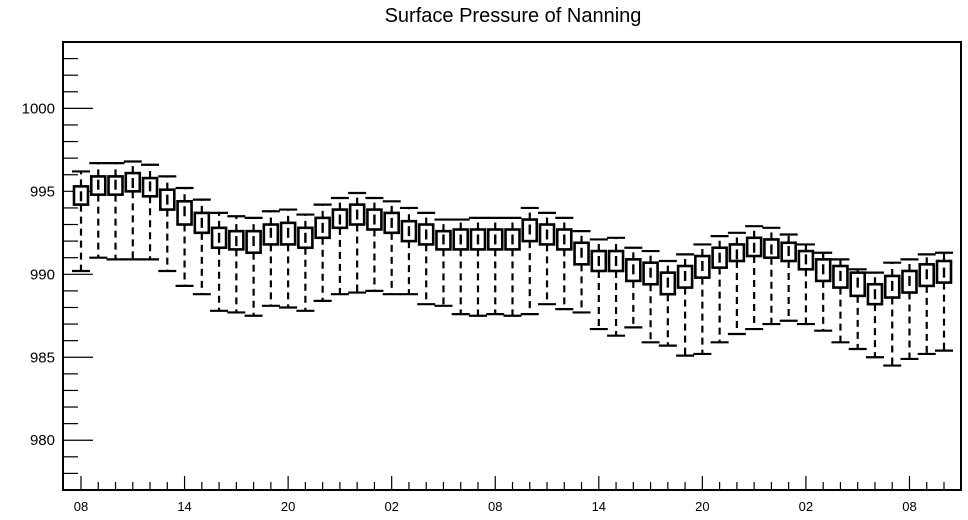 The height and width of the screenshot is (520, 968). Describe the element at coordinates (42, 440) in the screenshot. I see `y-tick-label: 980` at that location.